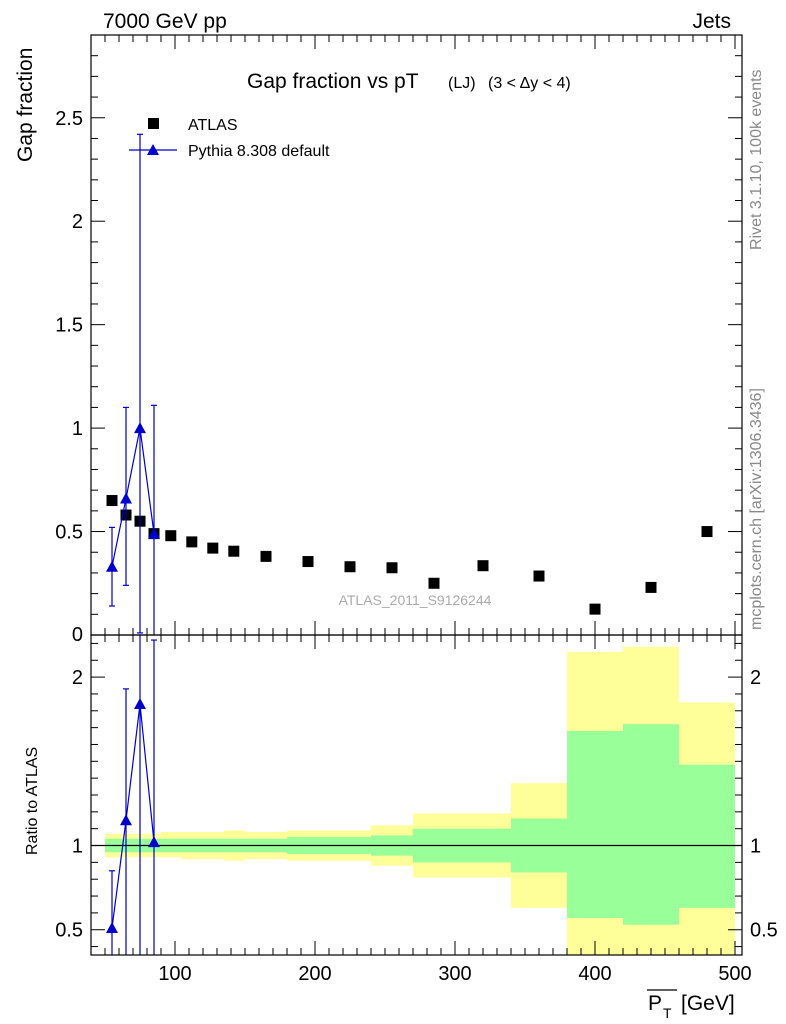  What do you see at coordinates (755, 678) in the screenshot?
I see `ratio-y-tick-label-right: 2` at bounding box center [755, 678].